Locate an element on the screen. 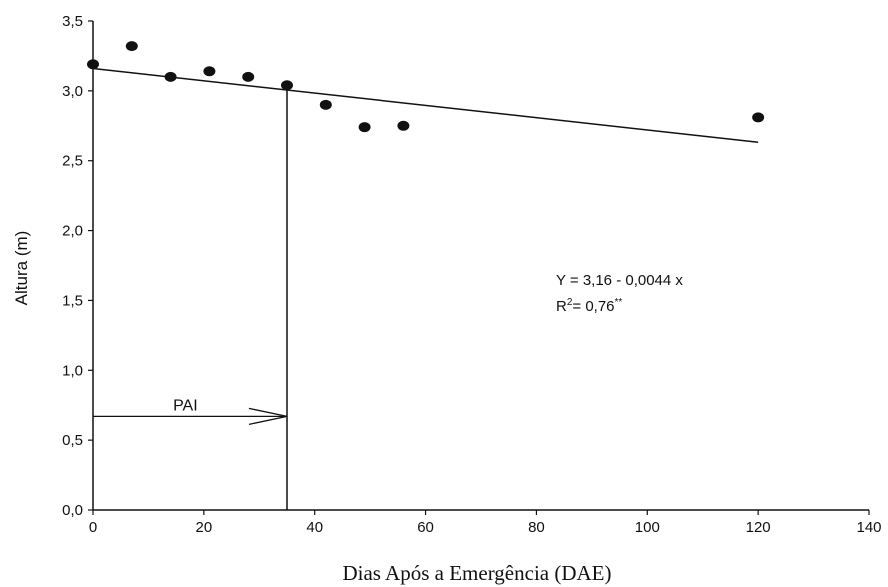  x-tick-label: 40 is located at coordinates (314, 527).